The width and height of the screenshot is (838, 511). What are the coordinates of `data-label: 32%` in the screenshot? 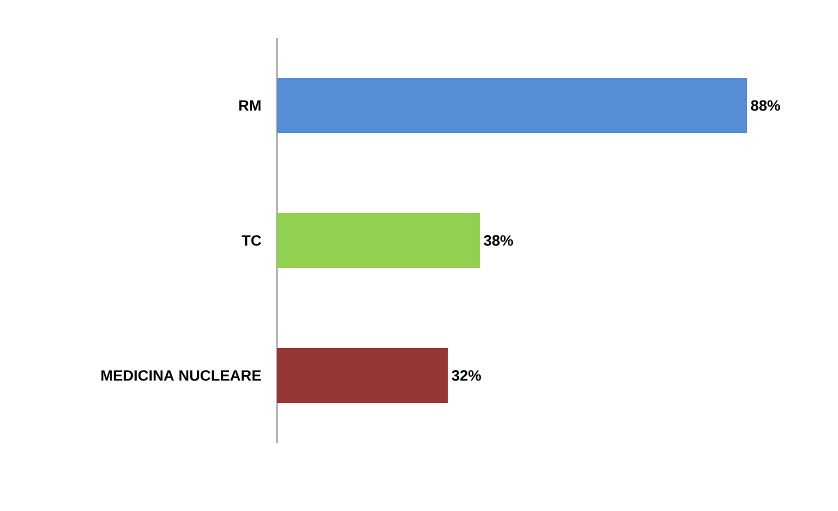 It's located at (466, 375).